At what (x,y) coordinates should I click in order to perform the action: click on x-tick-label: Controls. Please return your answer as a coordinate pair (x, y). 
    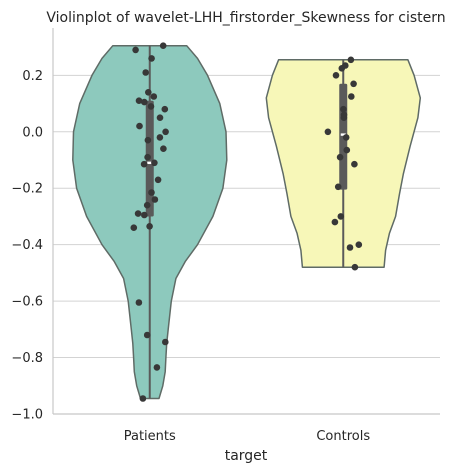
    Looking at the image, I should click on (343, 436).